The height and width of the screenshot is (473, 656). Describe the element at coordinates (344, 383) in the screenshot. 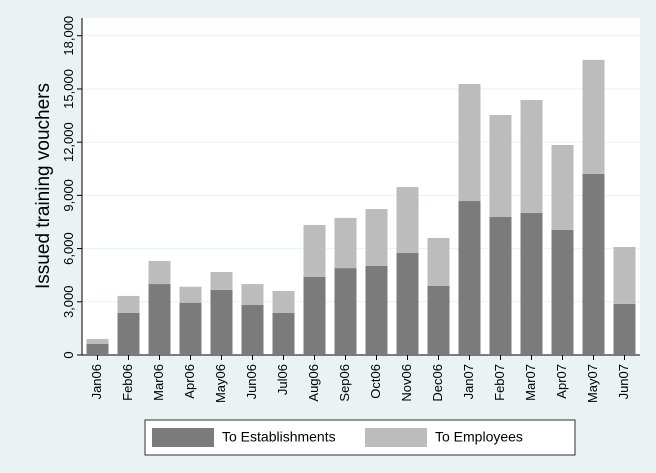

I see `x-tick-label: Sep06` at that location.